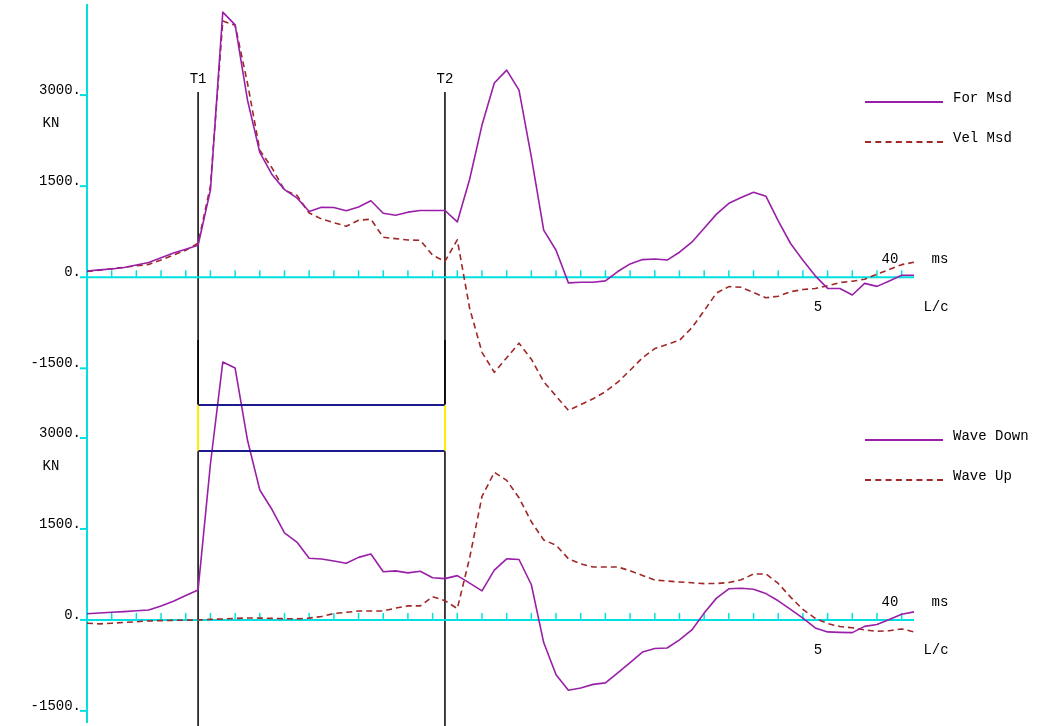  I want to click on x-tick-label: T1, so click(198, 78).